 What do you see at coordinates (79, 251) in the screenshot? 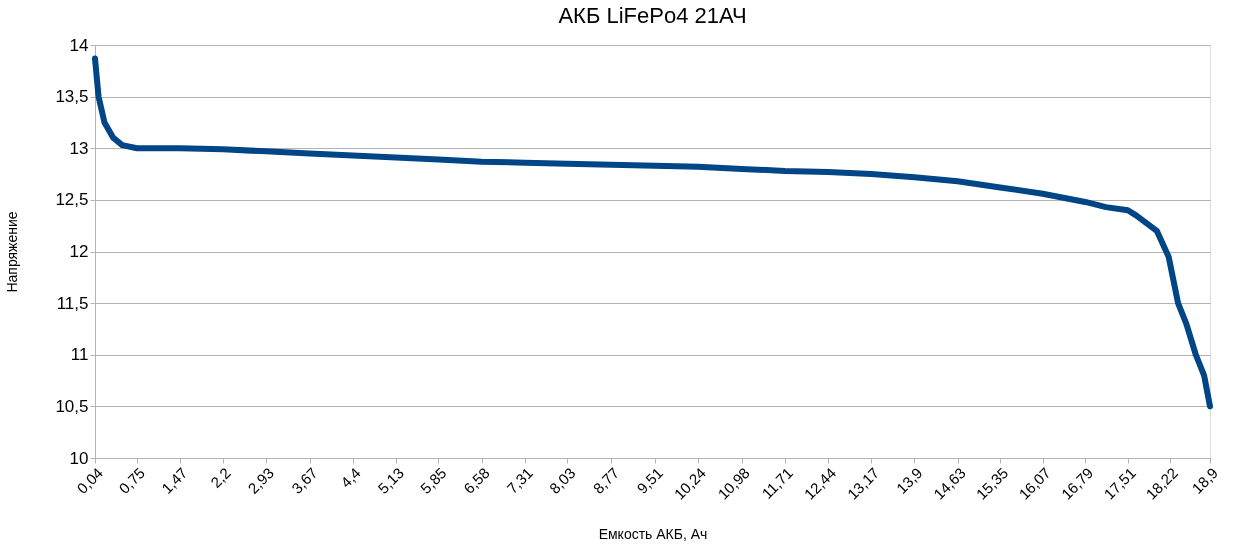
I see `y-tick-label: 12` at bounding box center [79, 251].